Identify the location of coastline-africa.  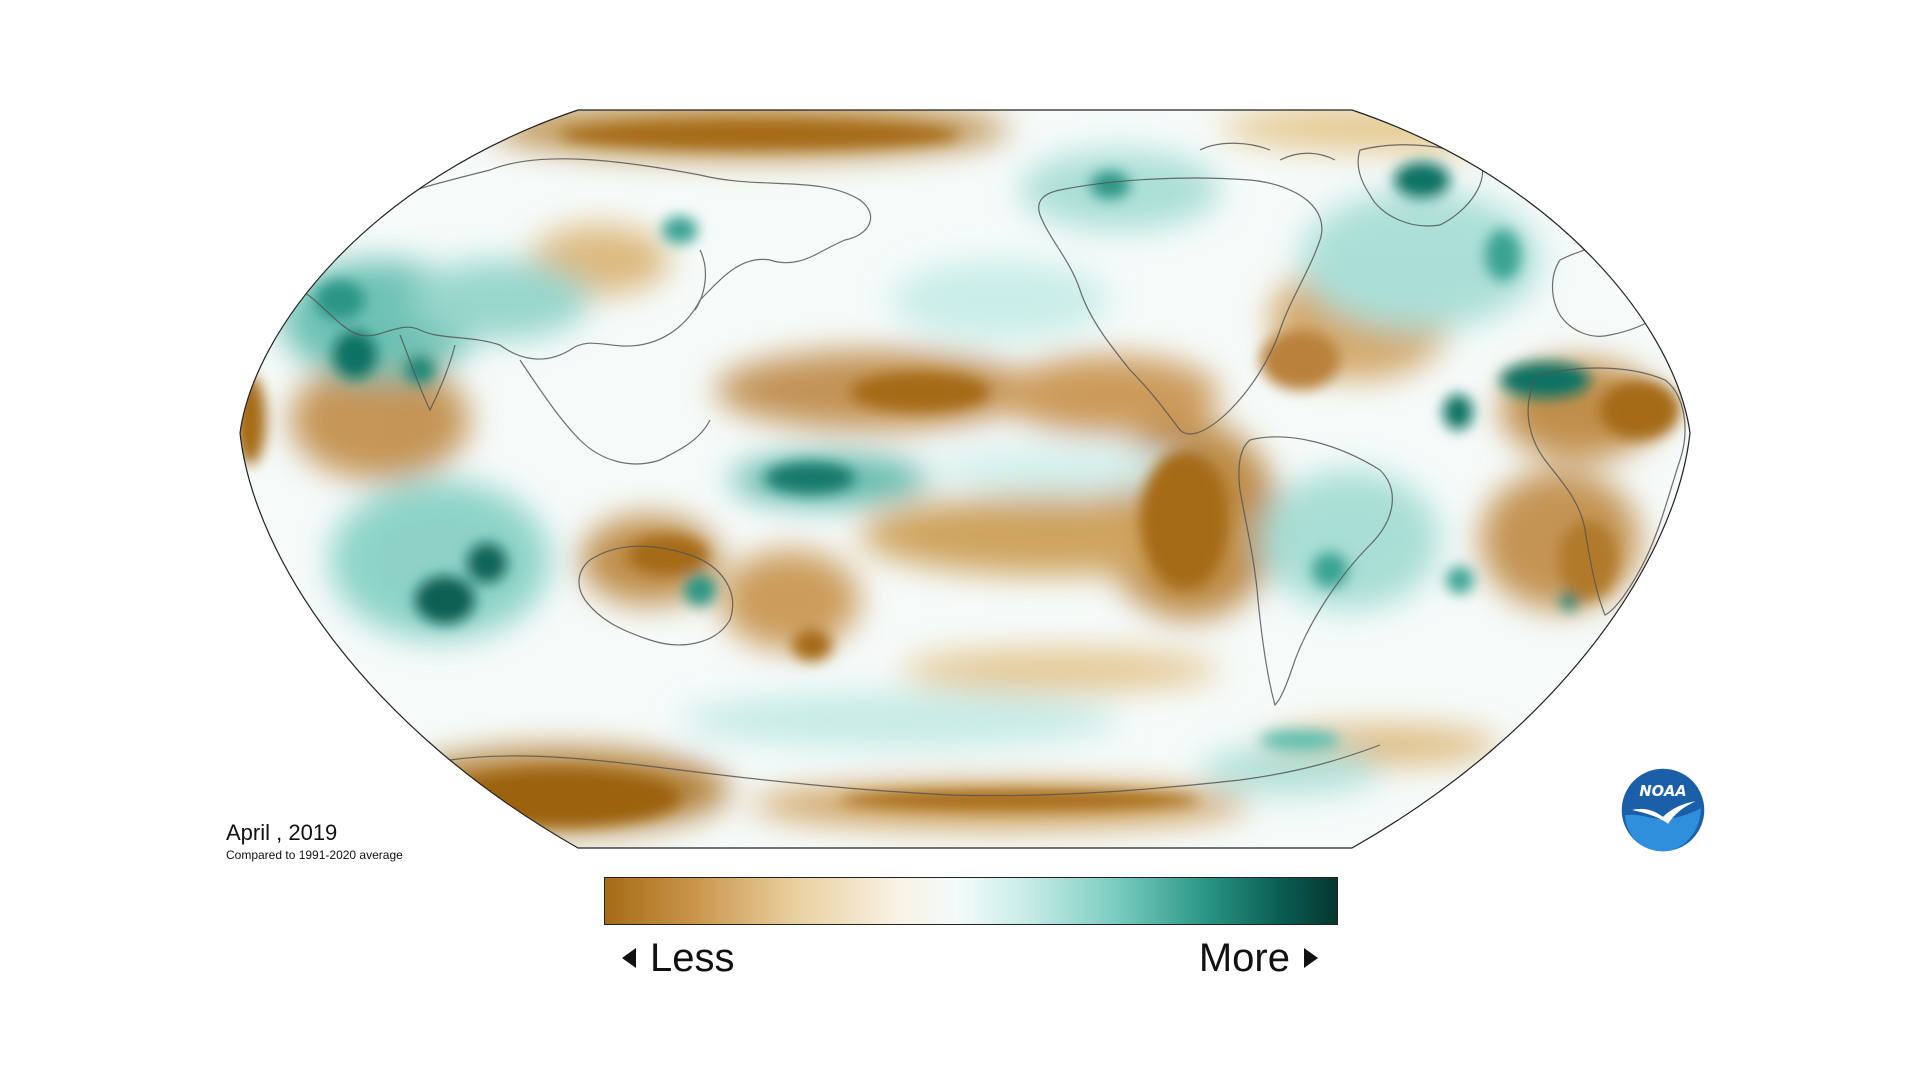
(1606, 491).